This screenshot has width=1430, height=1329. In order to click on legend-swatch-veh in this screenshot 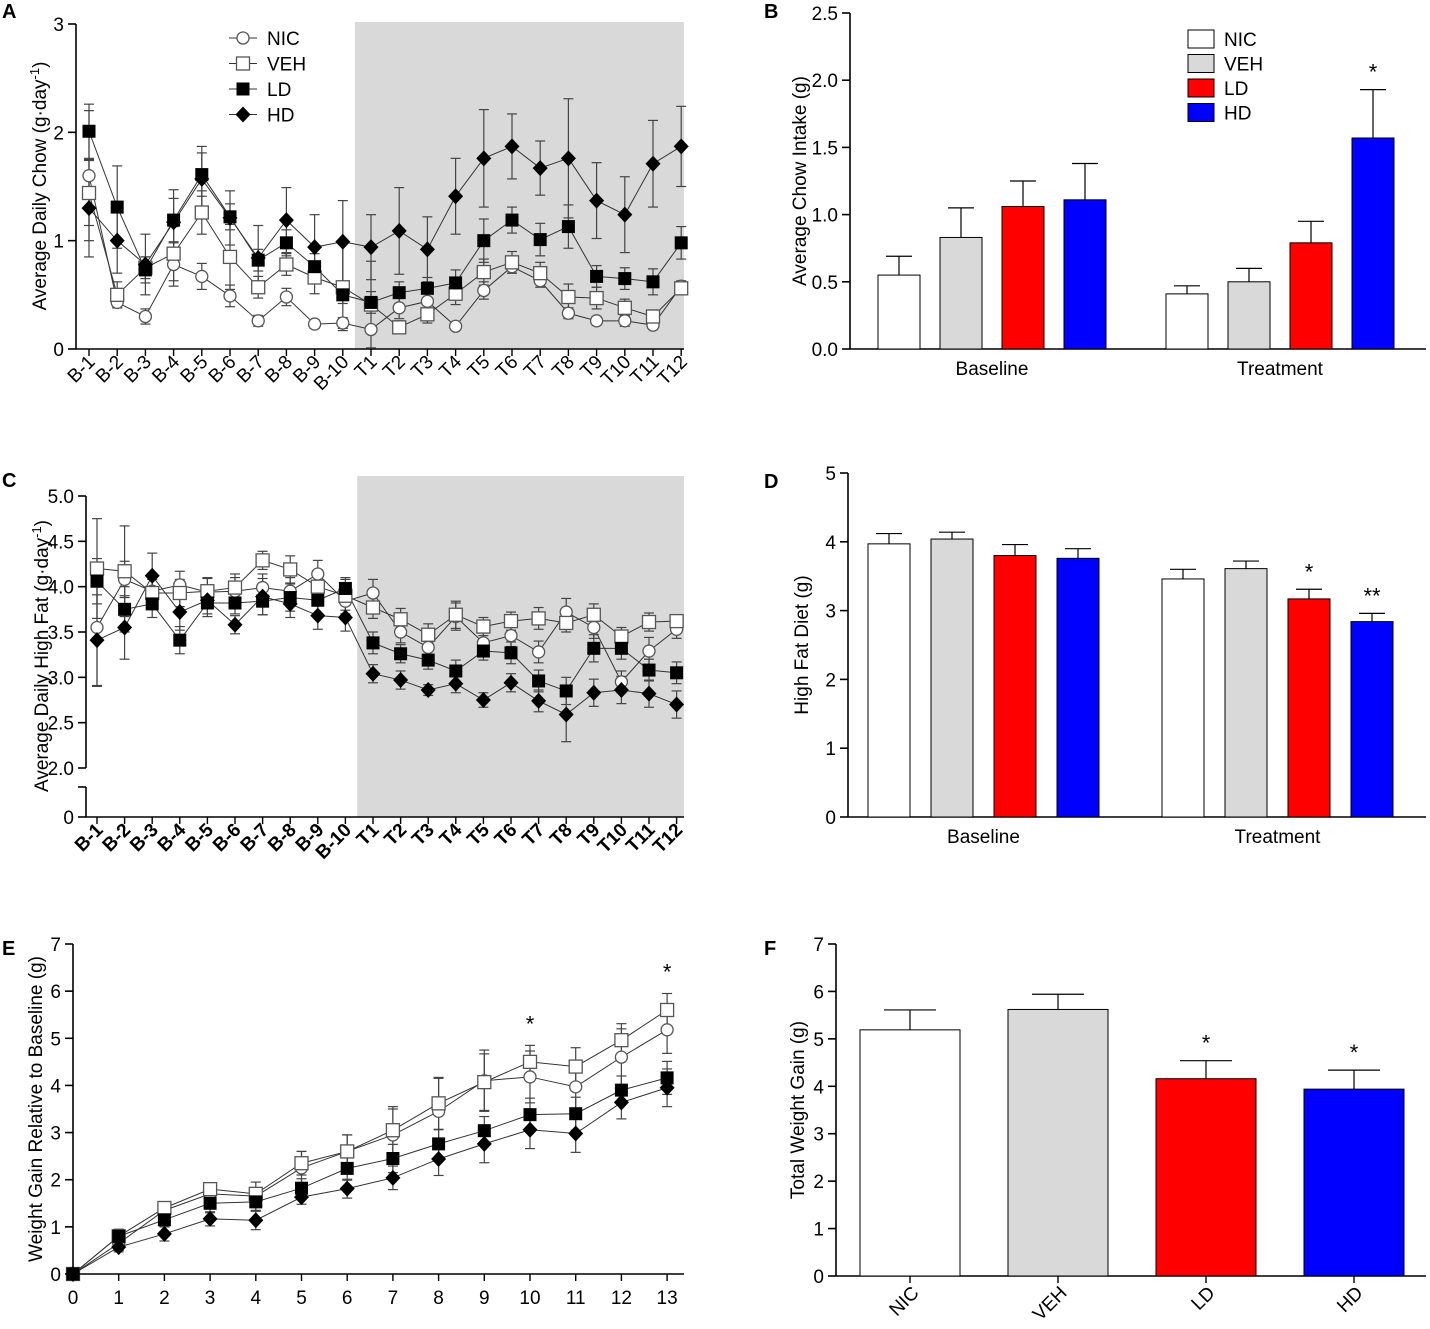, I will do `click(1201, 63)`.